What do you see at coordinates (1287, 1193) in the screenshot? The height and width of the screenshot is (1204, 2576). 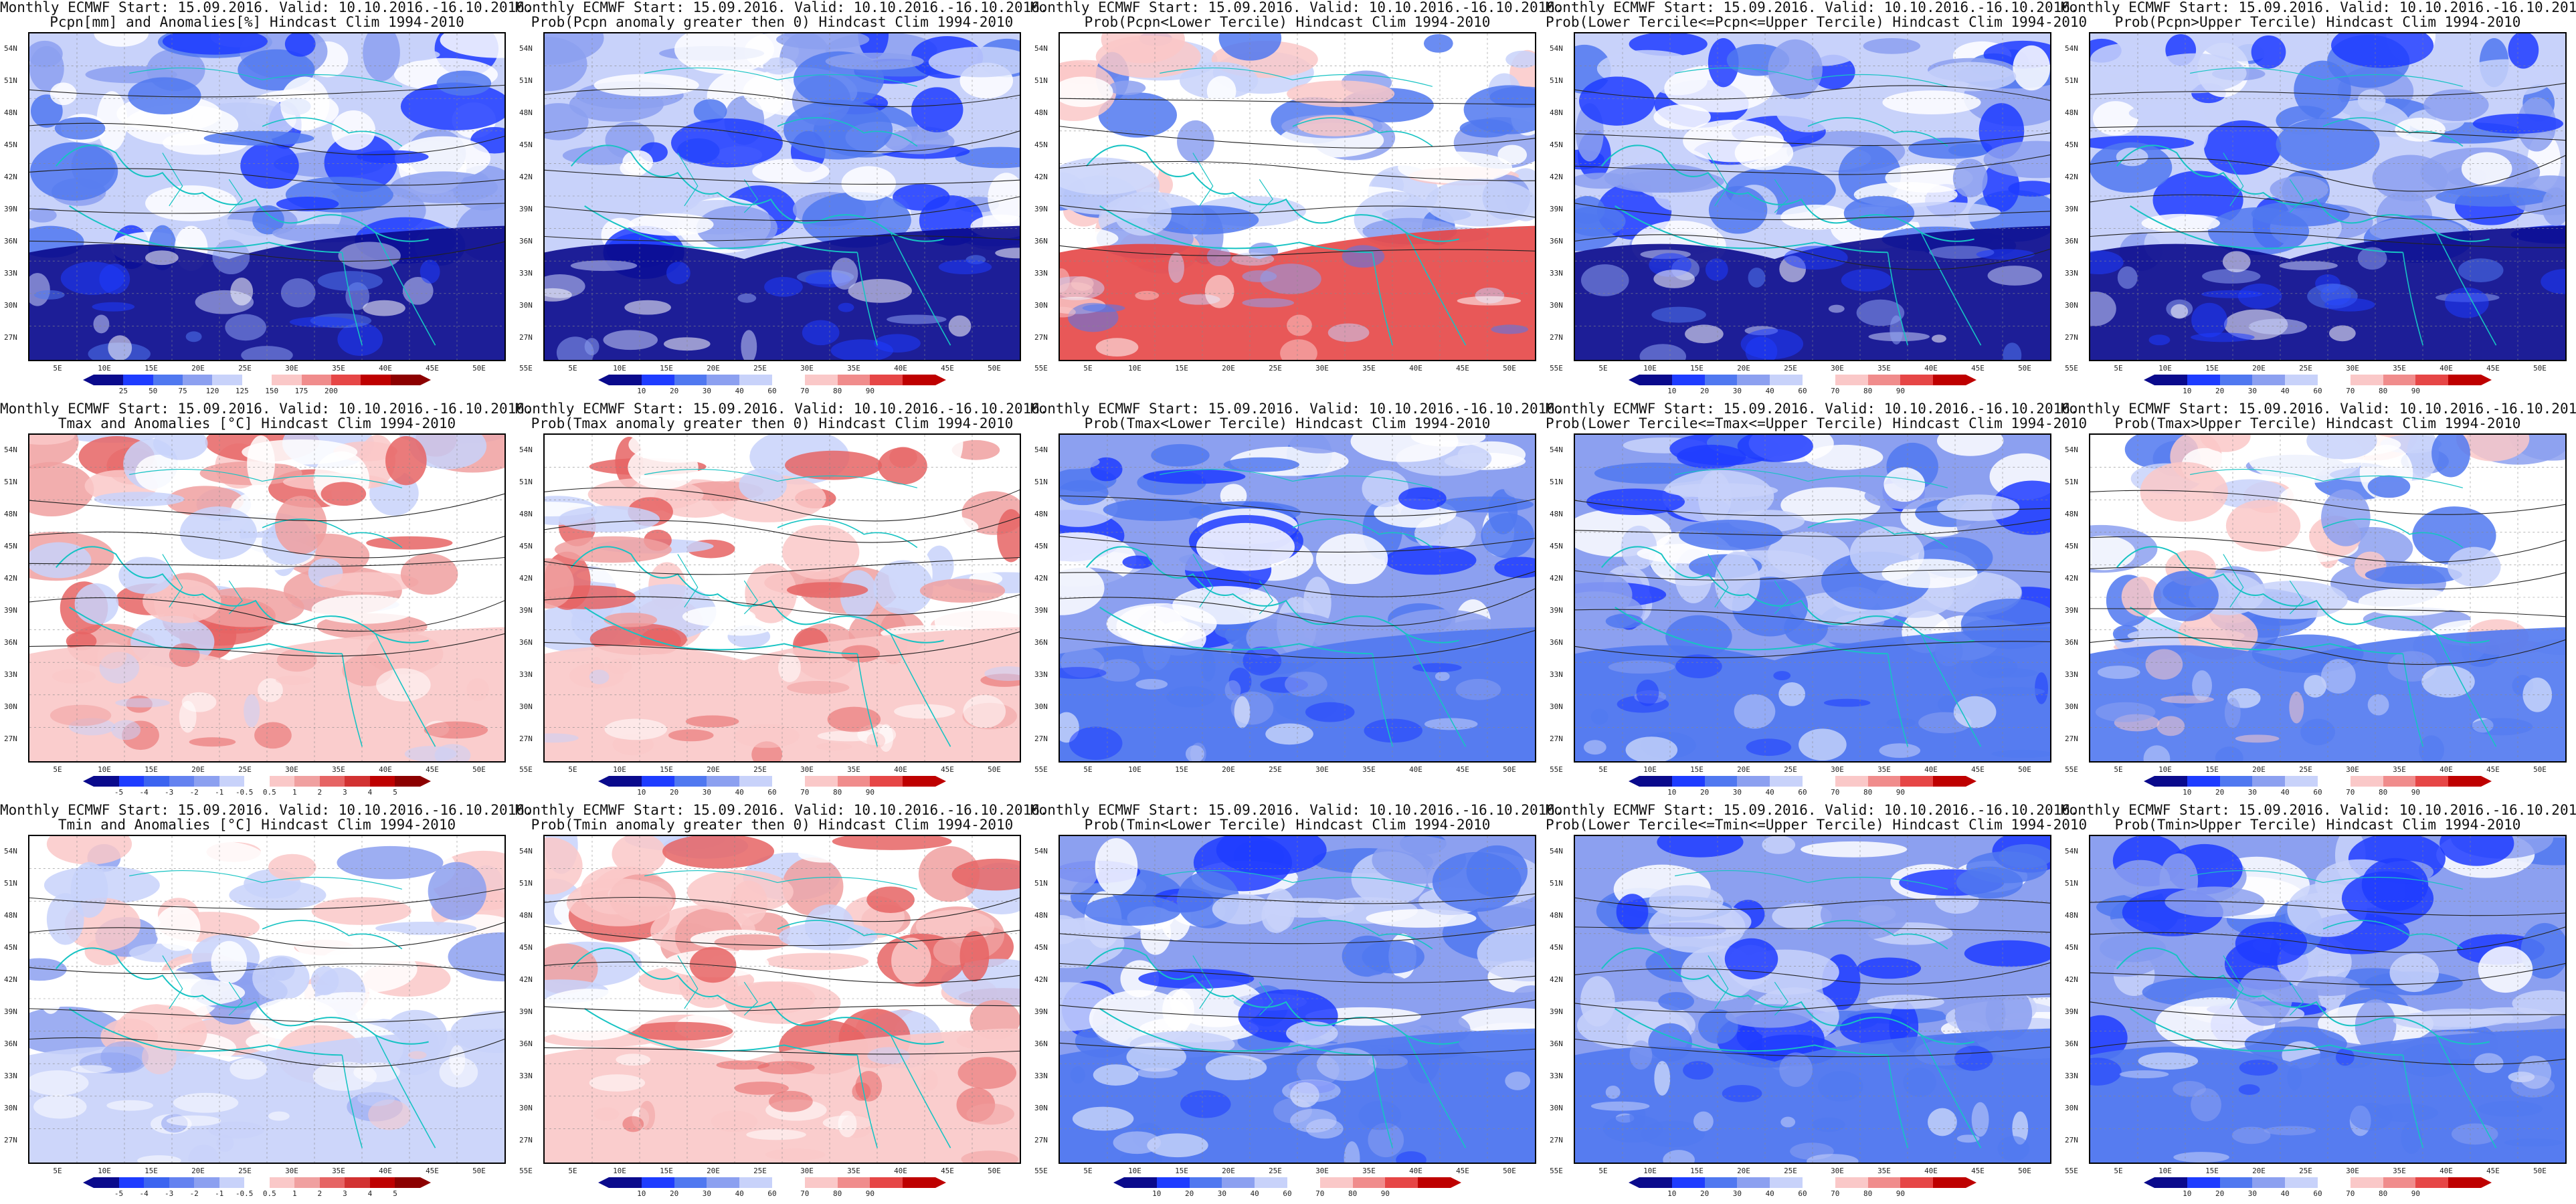 I see `colorbar-tick-label: 60` at bounding box center [1287, 1193].